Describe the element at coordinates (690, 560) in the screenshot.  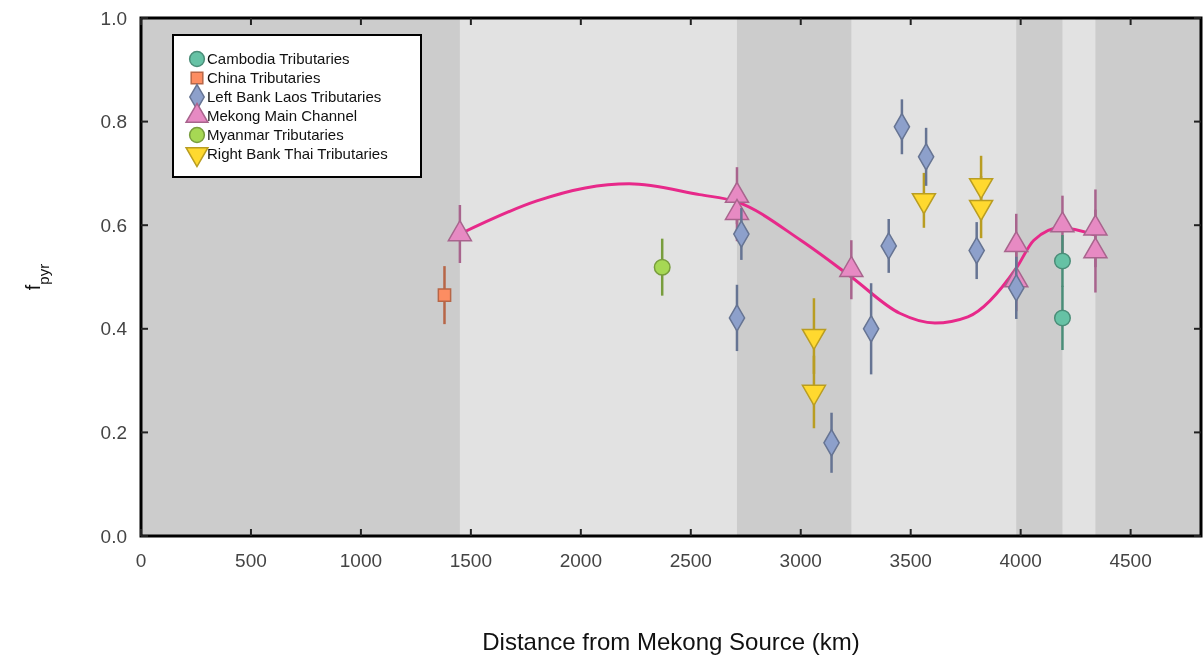
I see `x-tick-label: 2500` at that location.